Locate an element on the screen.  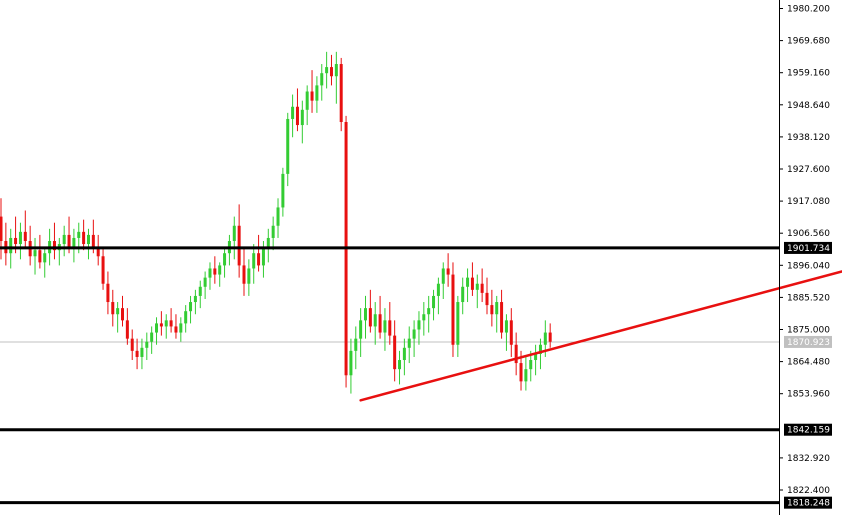
y-tick-label: 1906.560 is located at coordinates (808, 234).